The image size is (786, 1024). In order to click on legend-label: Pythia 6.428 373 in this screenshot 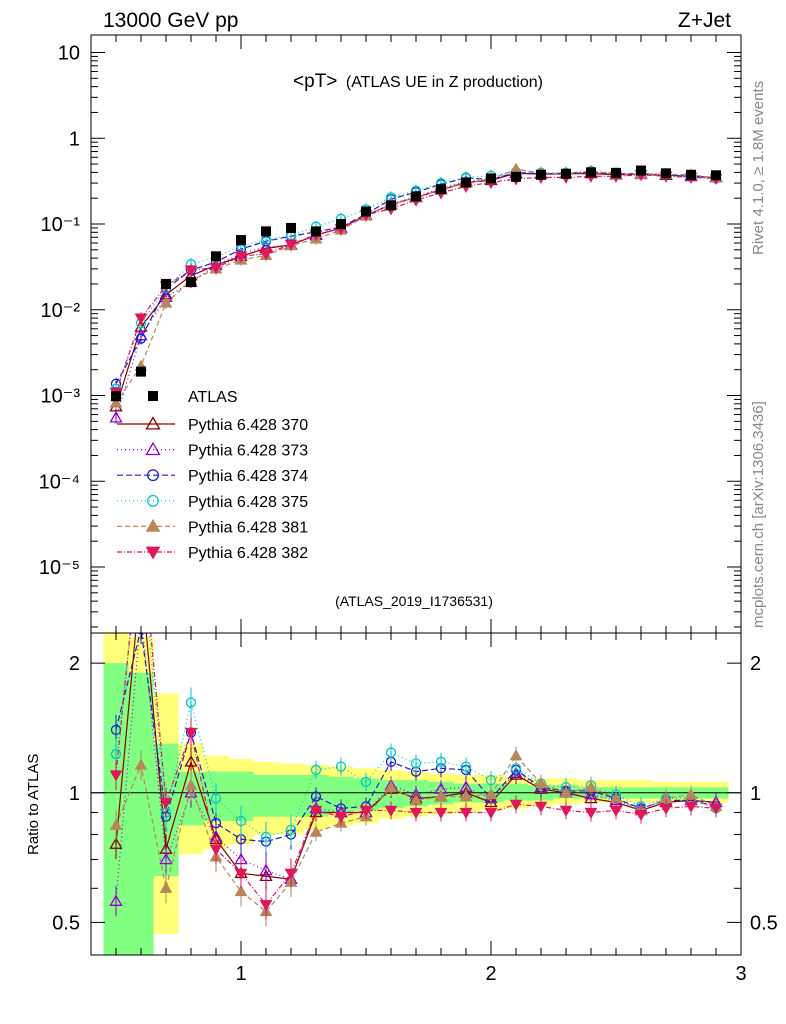, I will do `click(248, 451)`.